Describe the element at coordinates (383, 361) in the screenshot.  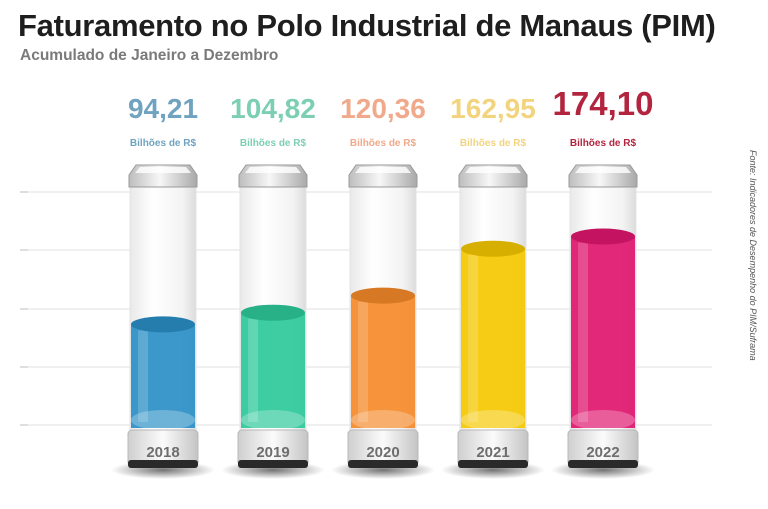
I see `bar-2020` at that location.